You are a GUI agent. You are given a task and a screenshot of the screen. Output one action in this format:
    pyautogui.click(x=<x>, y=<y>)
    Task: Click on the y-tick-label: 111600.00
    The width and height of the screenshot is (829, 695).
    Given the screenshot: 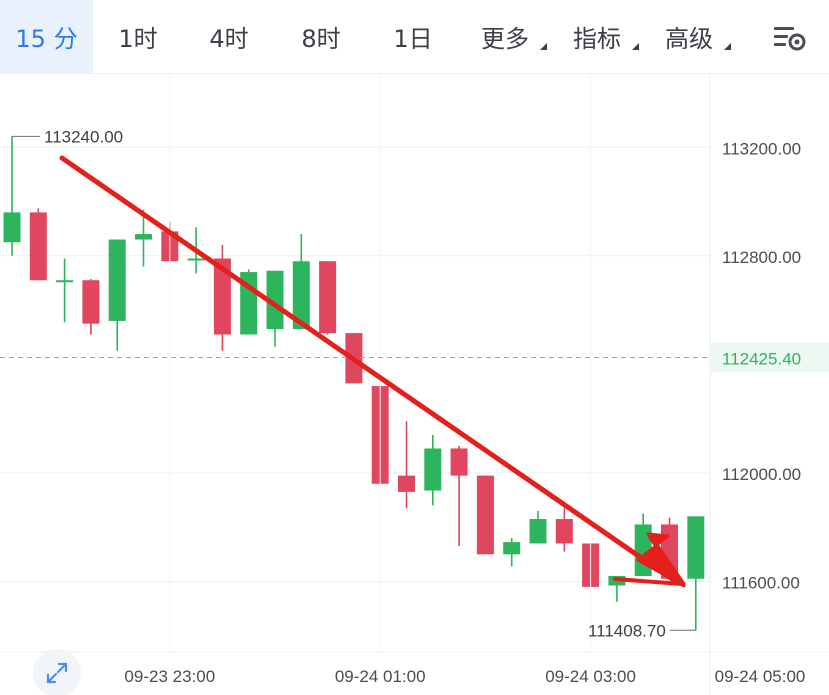 What is the action you would take?
    pyautogui.click(x=761, y=582)
    